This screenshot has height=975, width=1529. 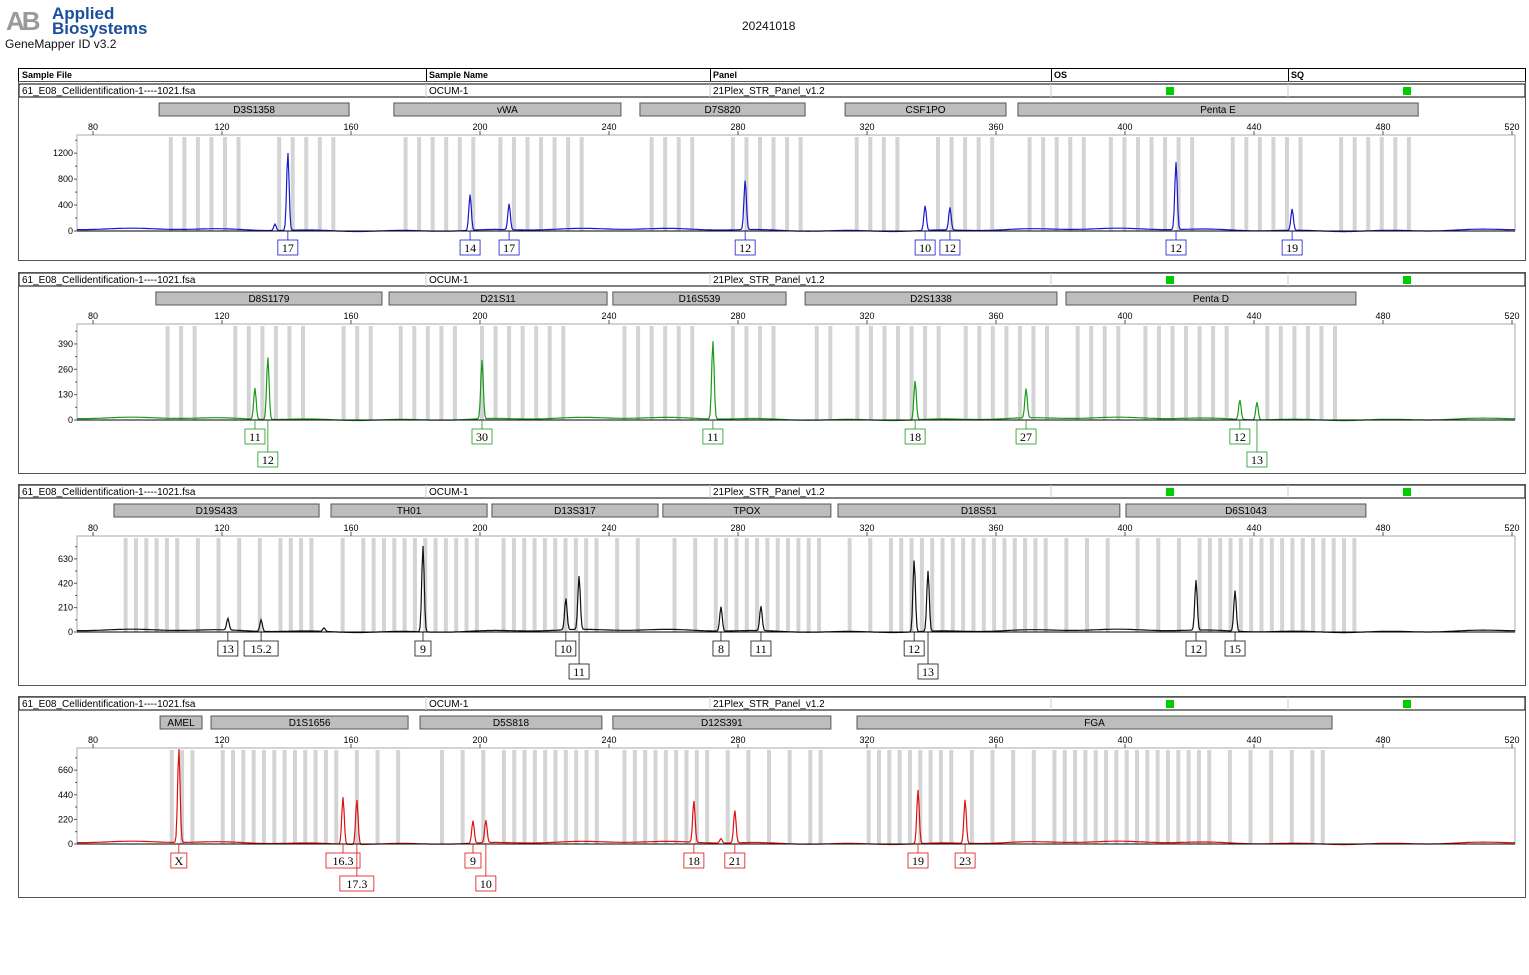 I want to click on allele-call: 13, so click(x=228, y=649).